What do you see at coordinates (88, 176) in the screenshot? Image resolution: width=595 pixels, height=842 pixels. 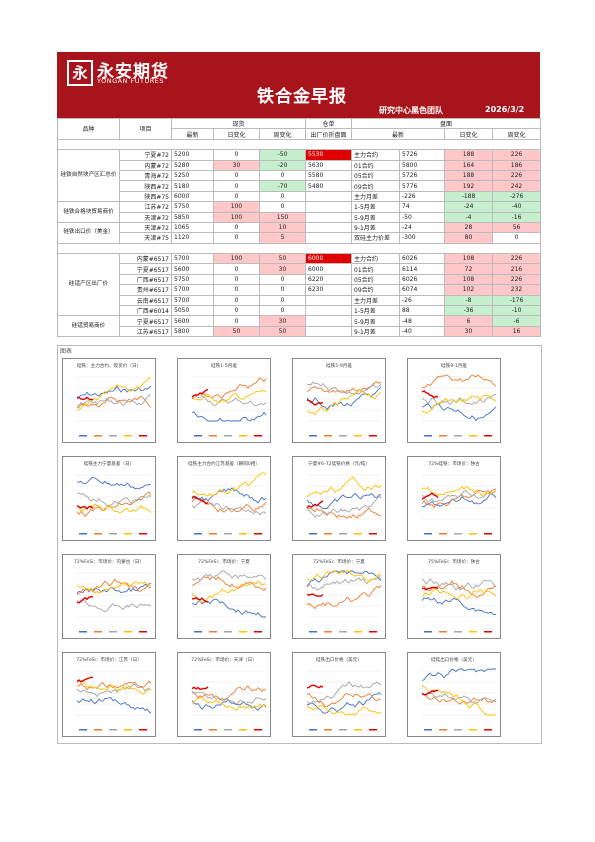 I see `row-category: 硅铁自然块产区汇总价` at bounding box center [88, 176].